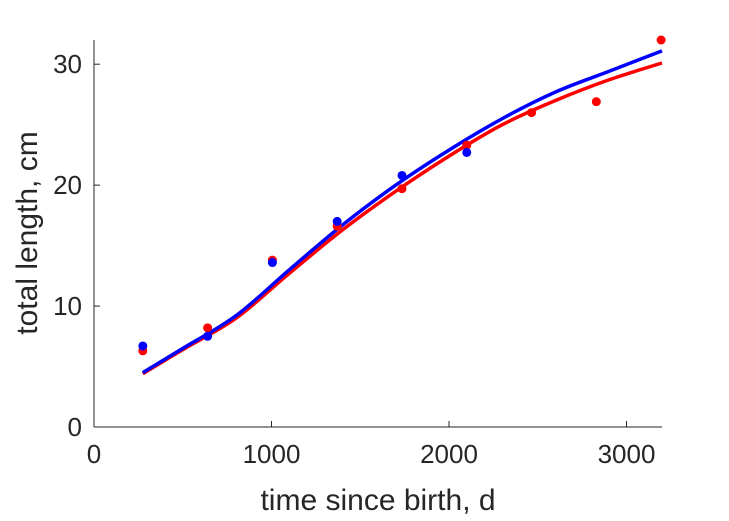 Image resolution: width=729 pixels, height=521 pixels. I want to click on x-tick-label: 1000, so click(272, 454).